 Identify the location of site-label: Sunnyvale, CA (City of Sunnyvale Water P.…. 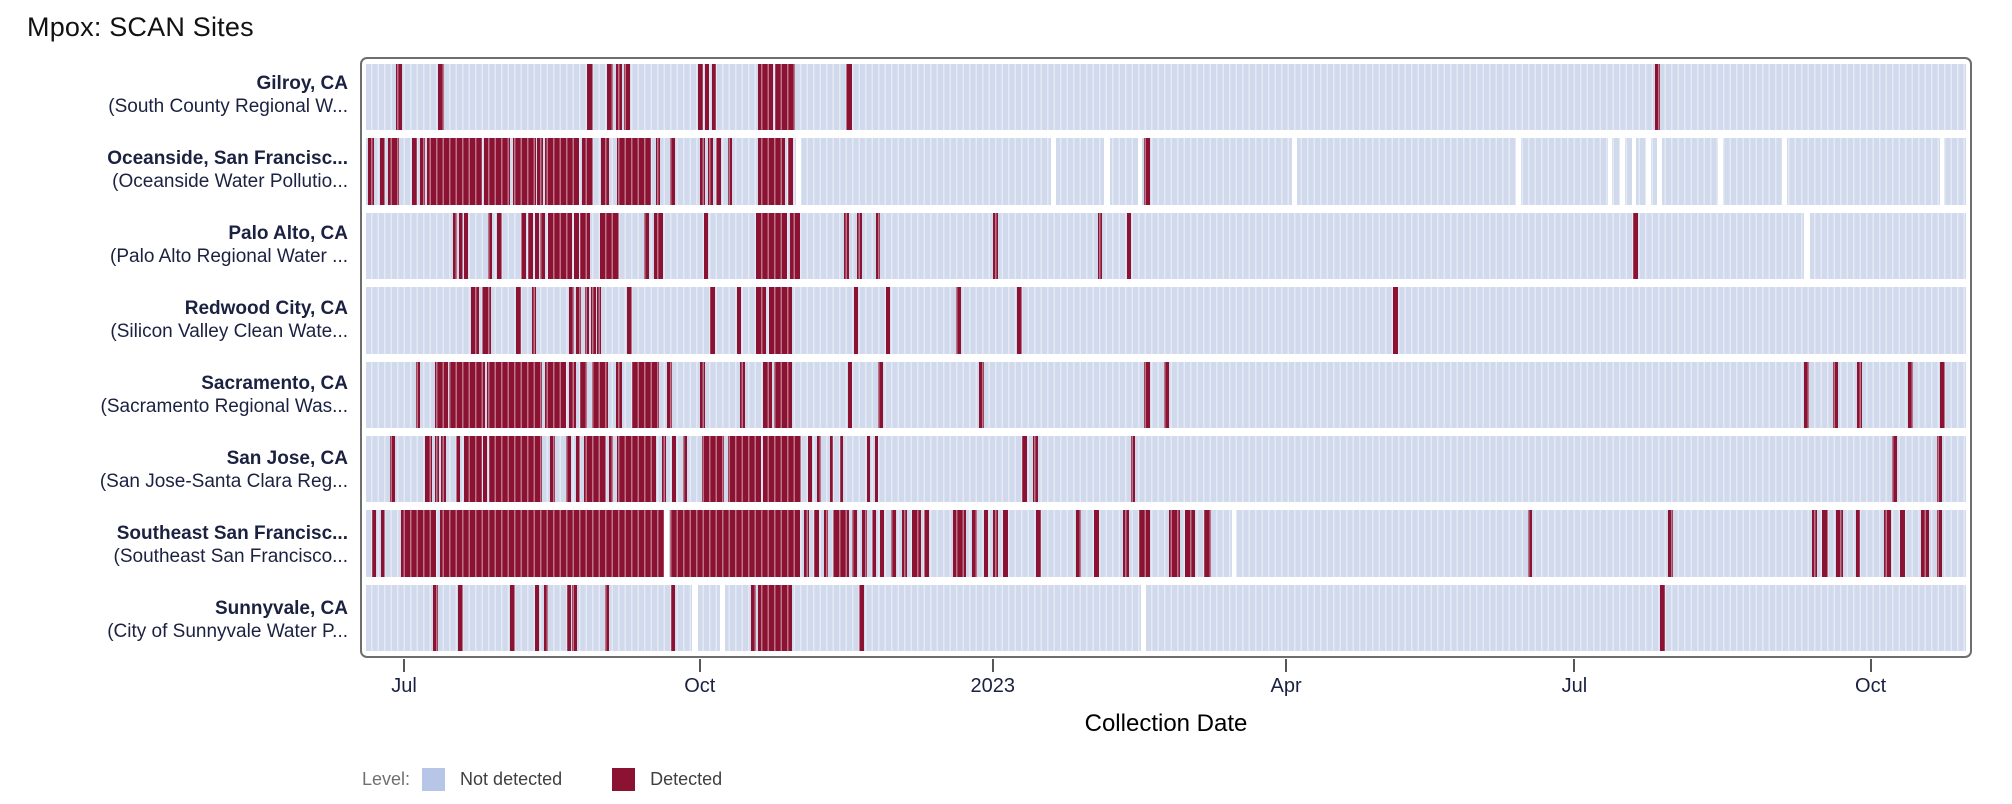
(174, 619).